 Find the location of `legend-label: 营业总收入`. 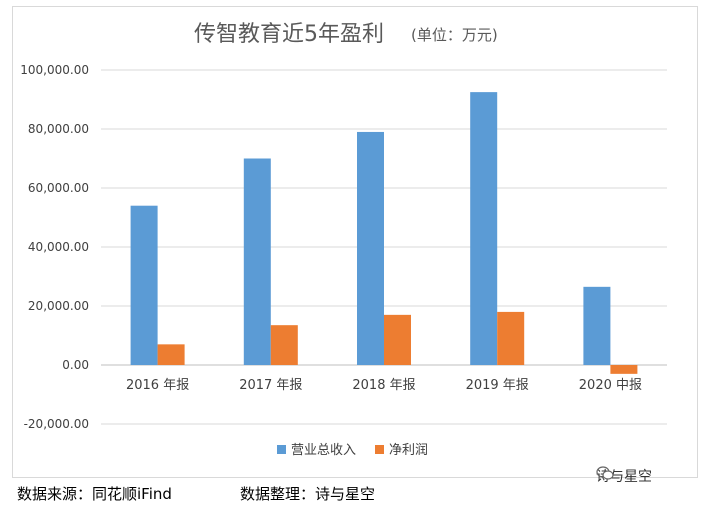

legend-label: 营业总收入 is located at coordinates (323, 450).